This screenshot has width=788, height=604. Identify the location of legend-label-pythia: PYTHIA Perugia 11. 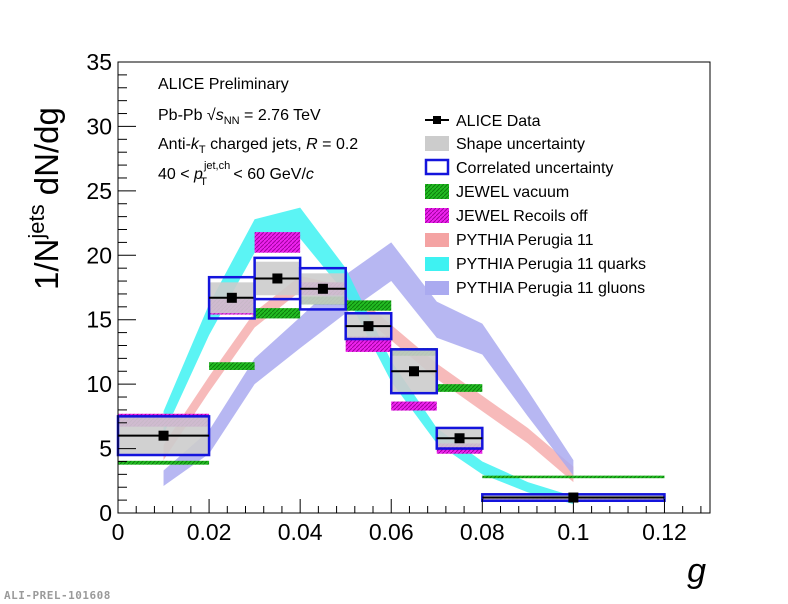
(525, 240).